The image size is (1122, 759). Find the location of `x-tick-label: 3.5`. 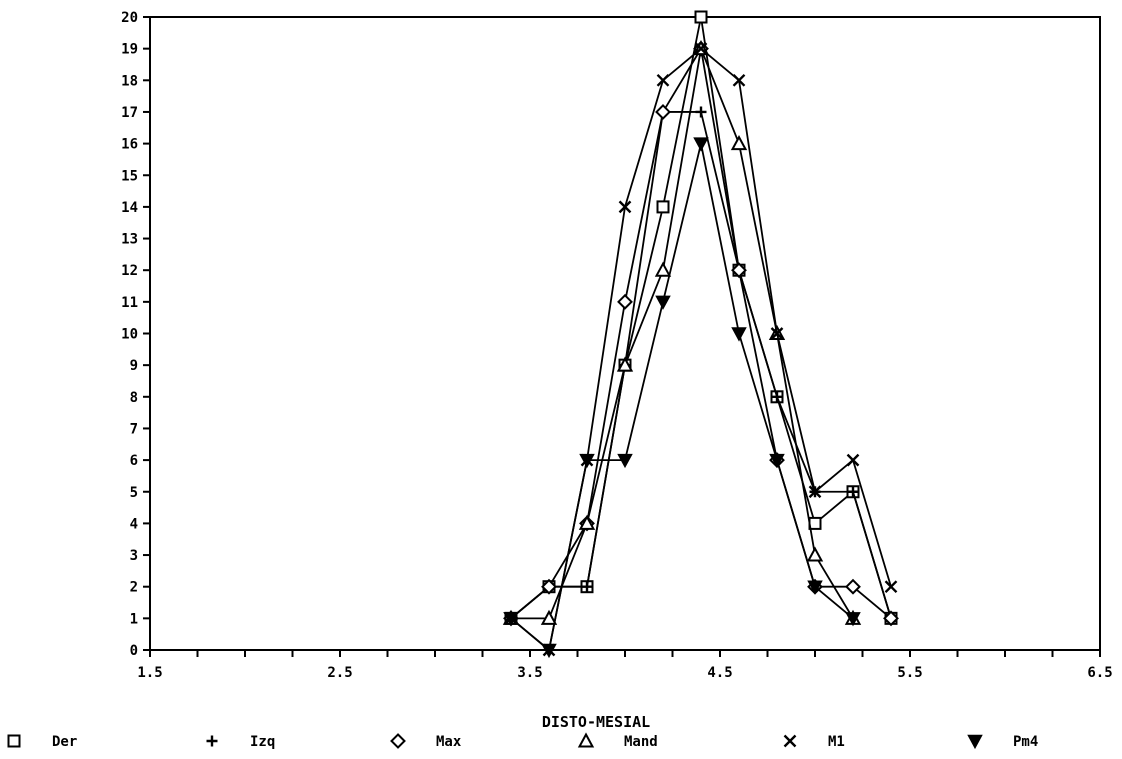

x-tick-label: 3.5 is located at coordinates (529, 673).